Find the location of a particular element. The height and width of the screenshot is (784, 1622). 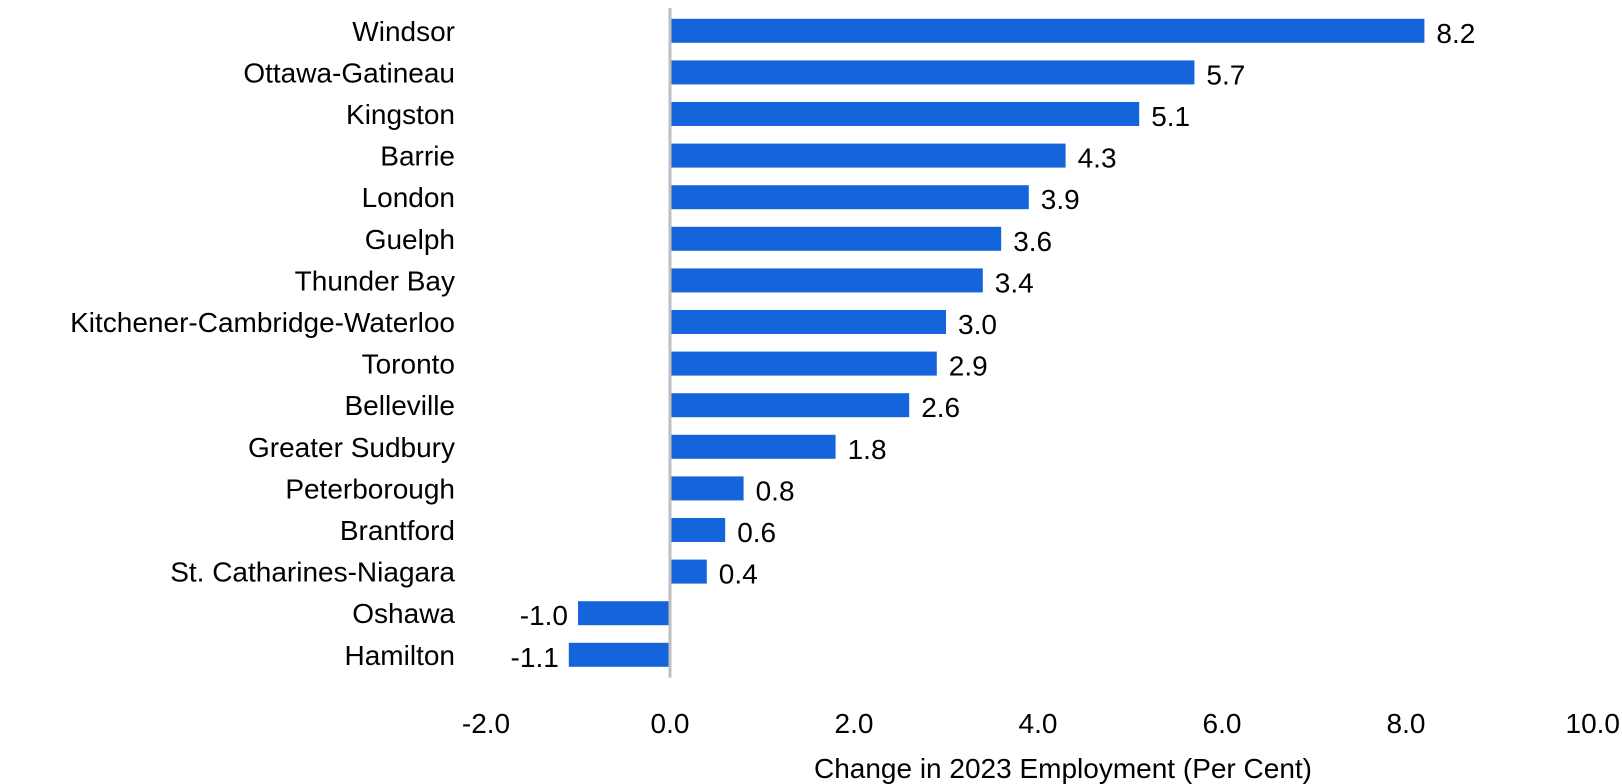

bar-kingston is located at coordinates (905, 114).